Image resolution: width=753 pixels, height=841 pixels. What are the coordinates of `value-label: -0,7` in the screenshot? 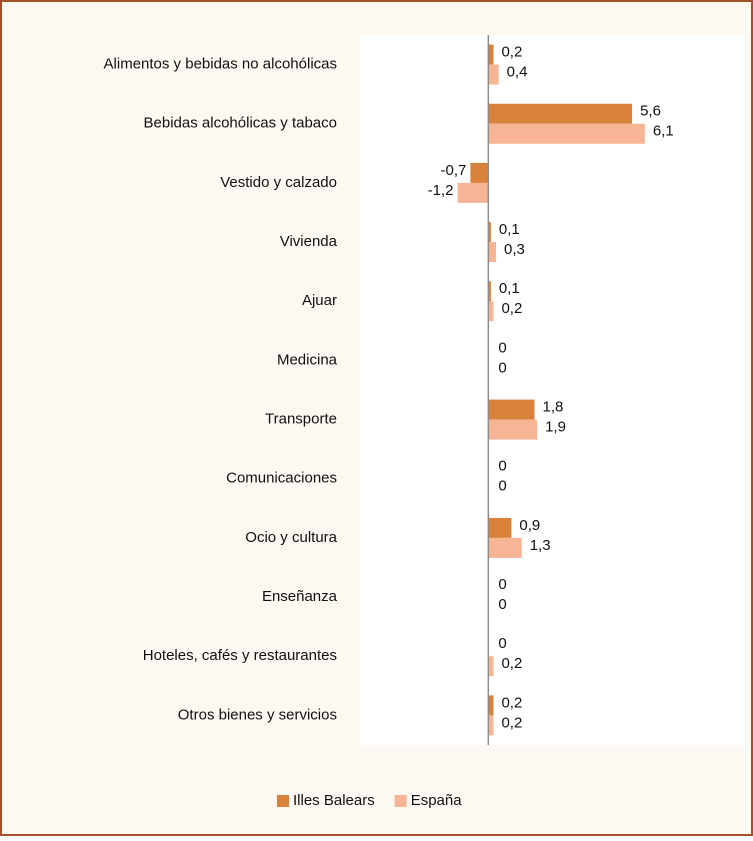 It's located at (454, 170).